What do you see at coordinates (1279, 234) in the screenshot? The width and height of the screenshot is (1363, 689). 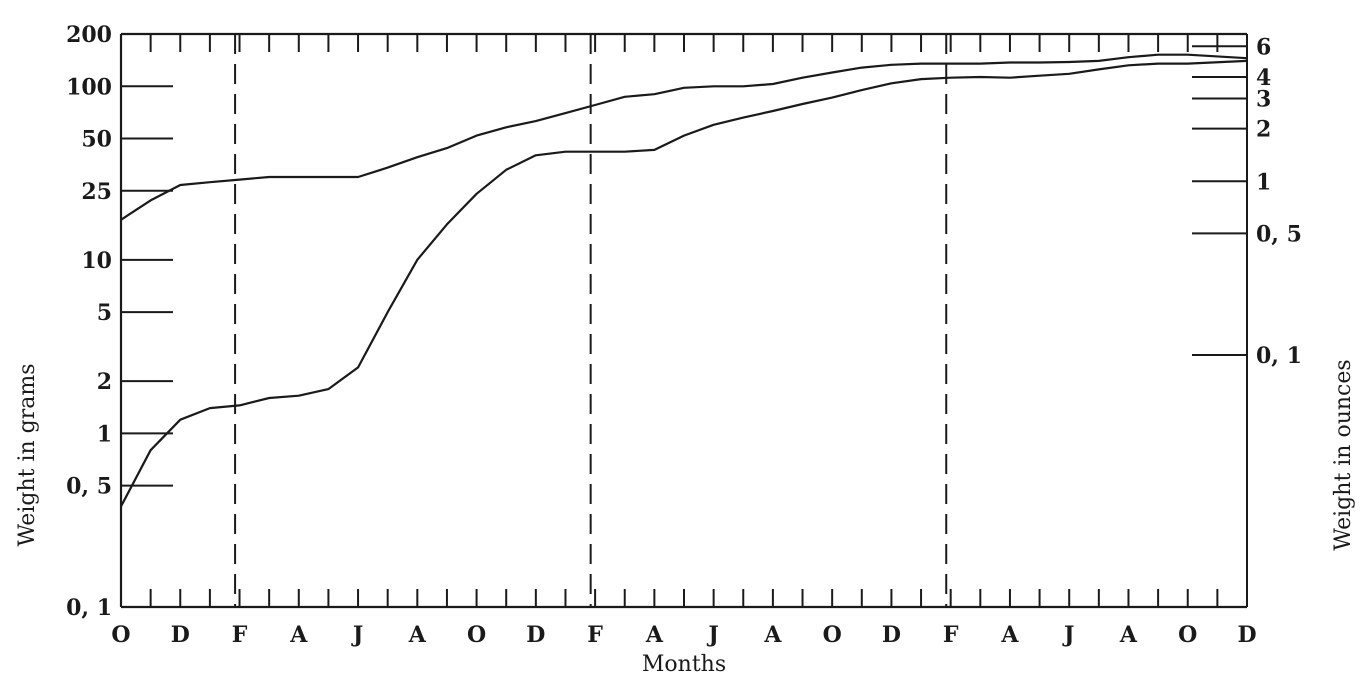 I see `right-y-tick-label: 0, 5` at bounding box center [1279, 234].